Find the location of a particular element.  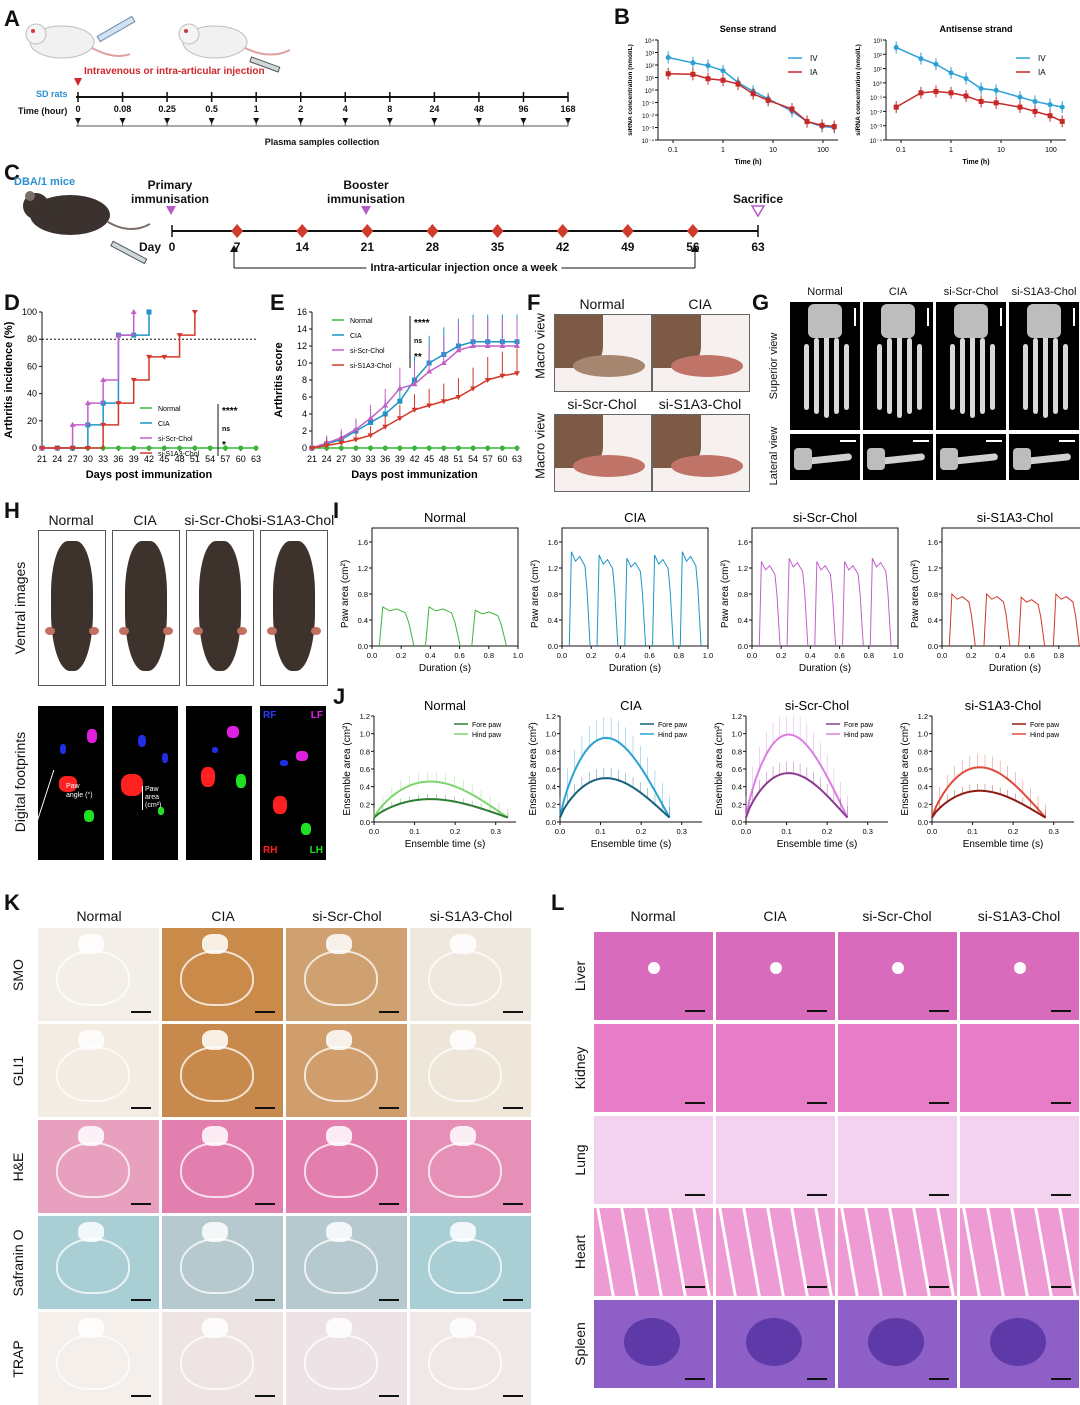

ventral-image is located at coordinates (294, 608).